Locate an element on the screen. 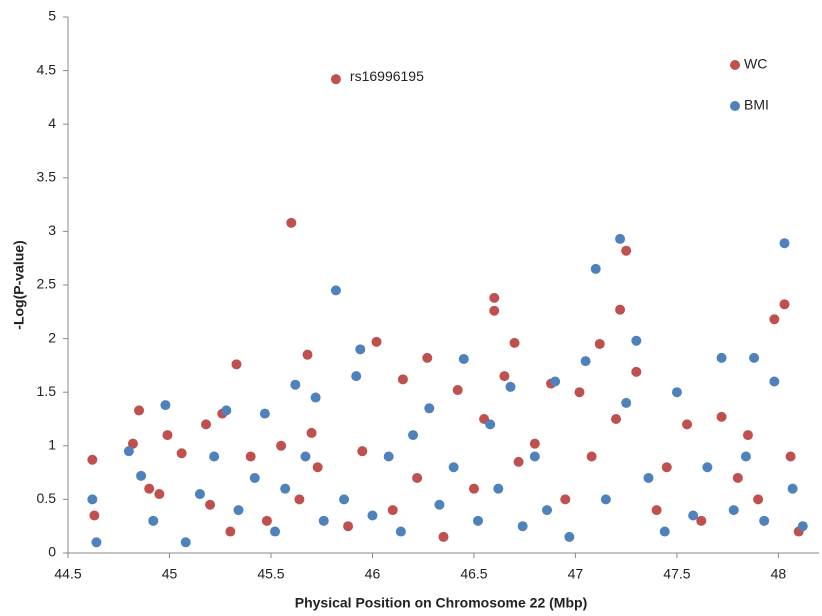  x-tick-label: 47 is located at coordinates (576, 574).